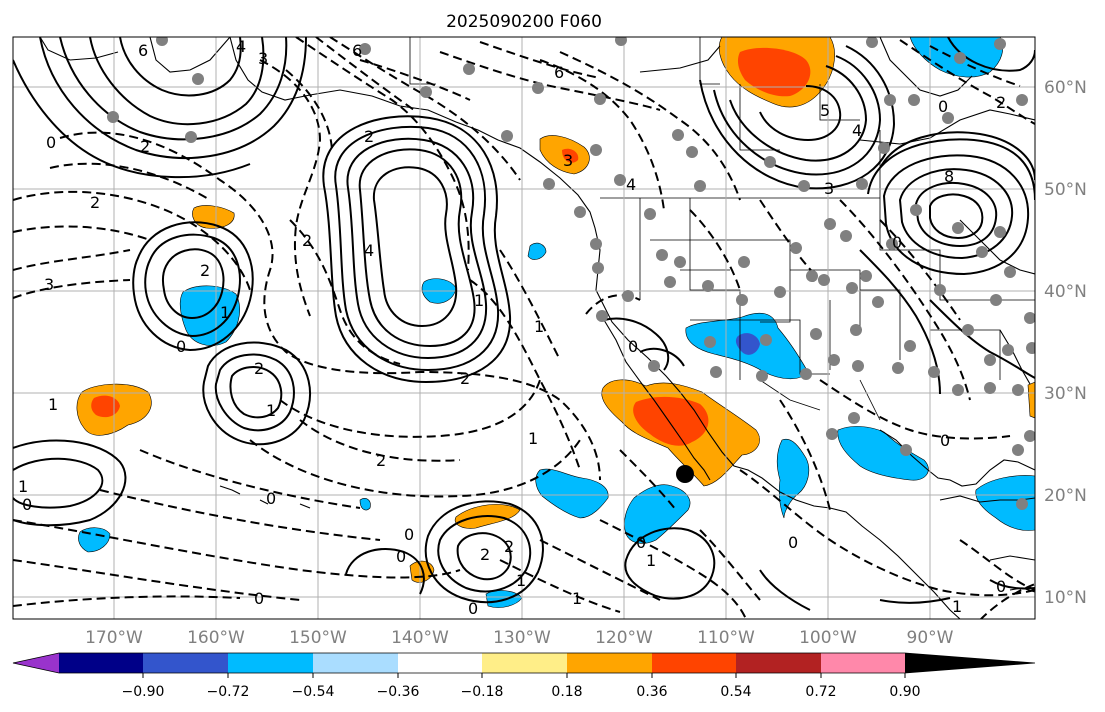 Image resolution: width=1105 pixels, height=712 pixels. What do you see at coordinates (1065, 292) in the screenshot?
I see `lat-label: 40°N` at bounding box center [1065, 292].